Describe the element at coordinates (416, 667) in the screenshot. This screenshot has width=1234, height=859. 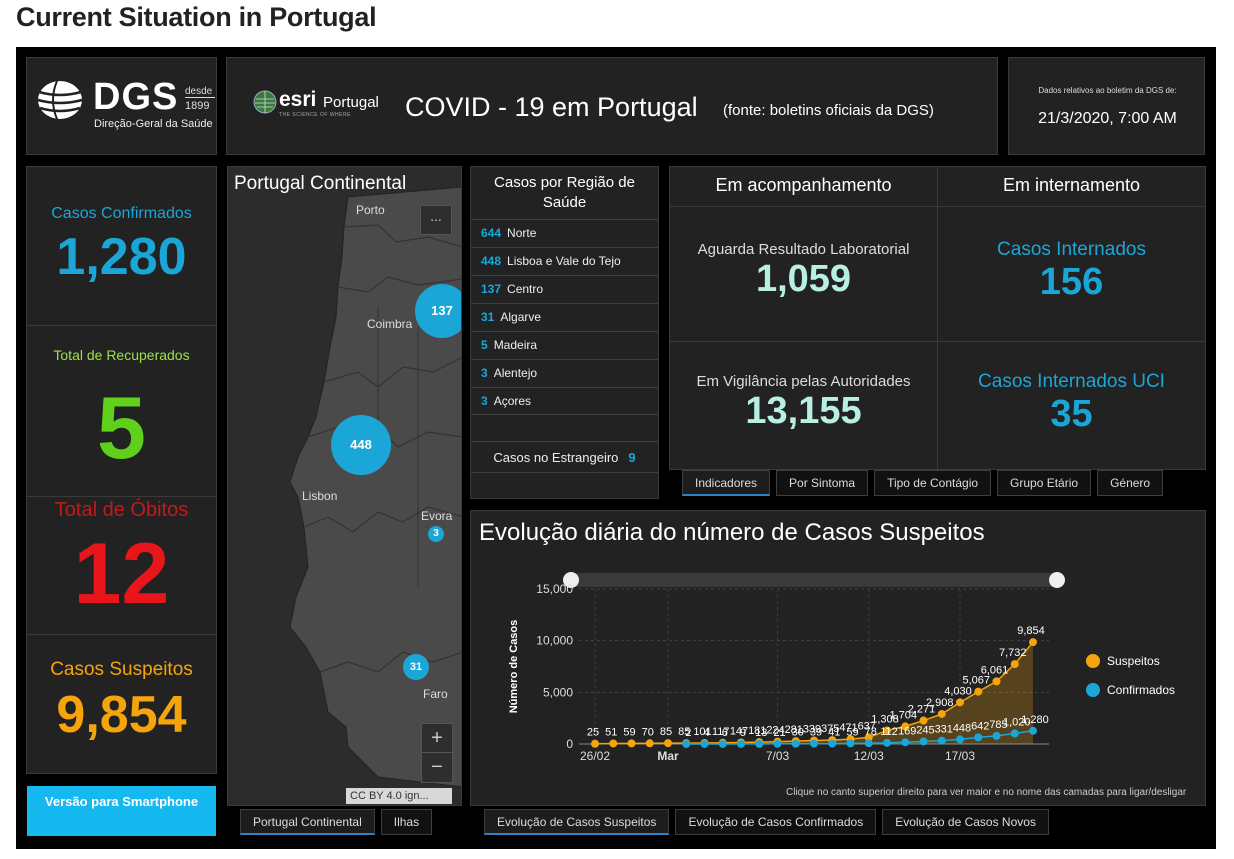
I see `cluster-marker: 31` at that location.